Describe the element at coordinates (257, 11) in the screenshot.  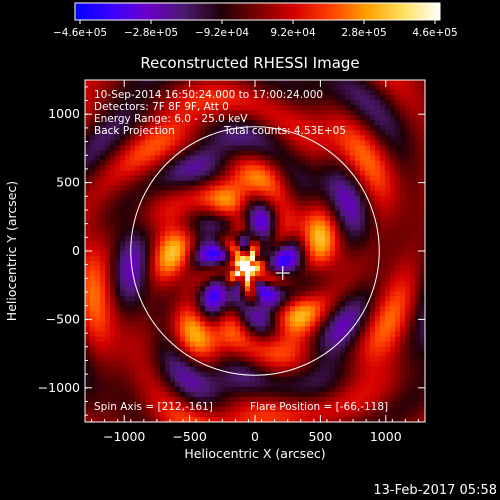
I see `colorbar` at that location.